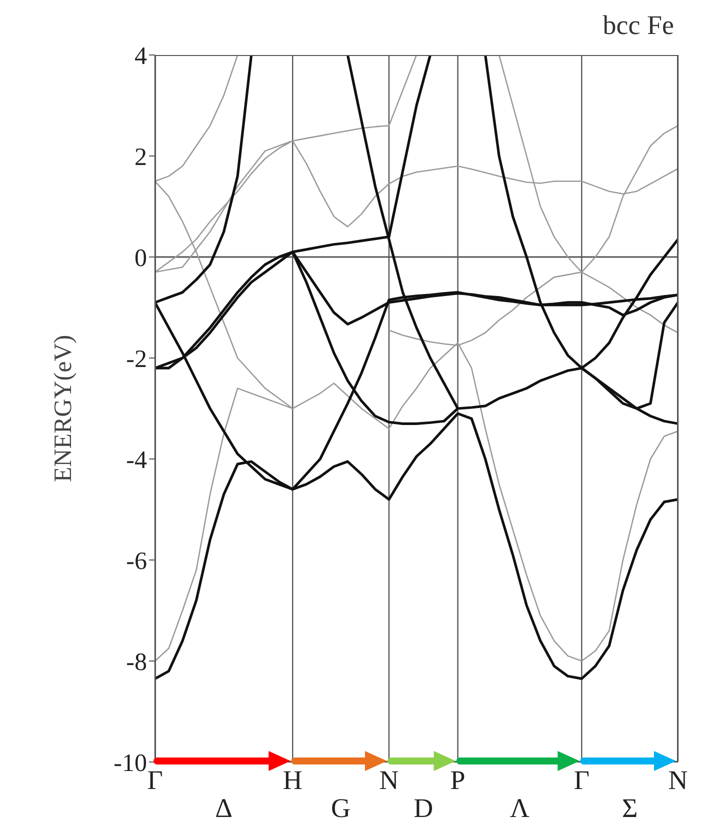 This screenshot has height=835, width=708. I want to click on y-tick-label: -8, so click(136, 662).